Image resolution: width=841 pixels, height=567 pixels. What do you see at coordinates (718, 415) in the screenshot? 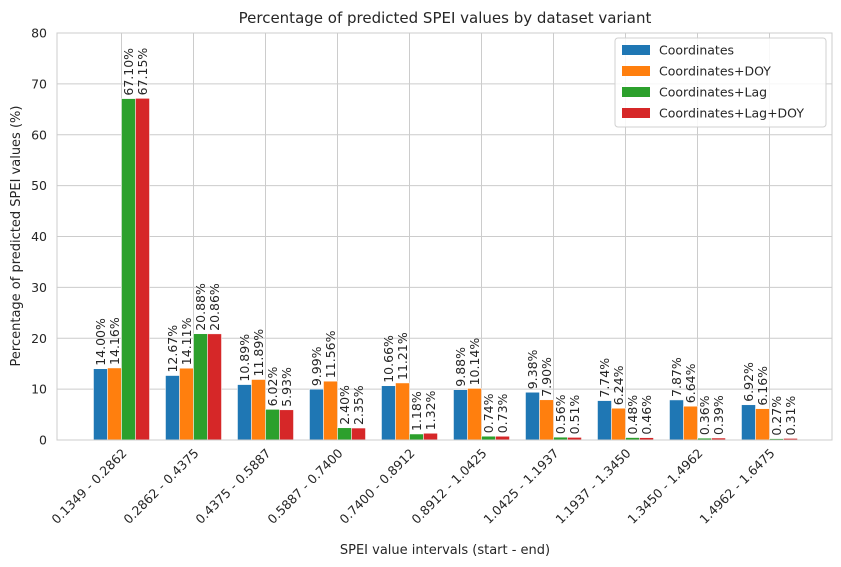
I see `bar-value-label: 0.39%` at bounding box center [718, 415].